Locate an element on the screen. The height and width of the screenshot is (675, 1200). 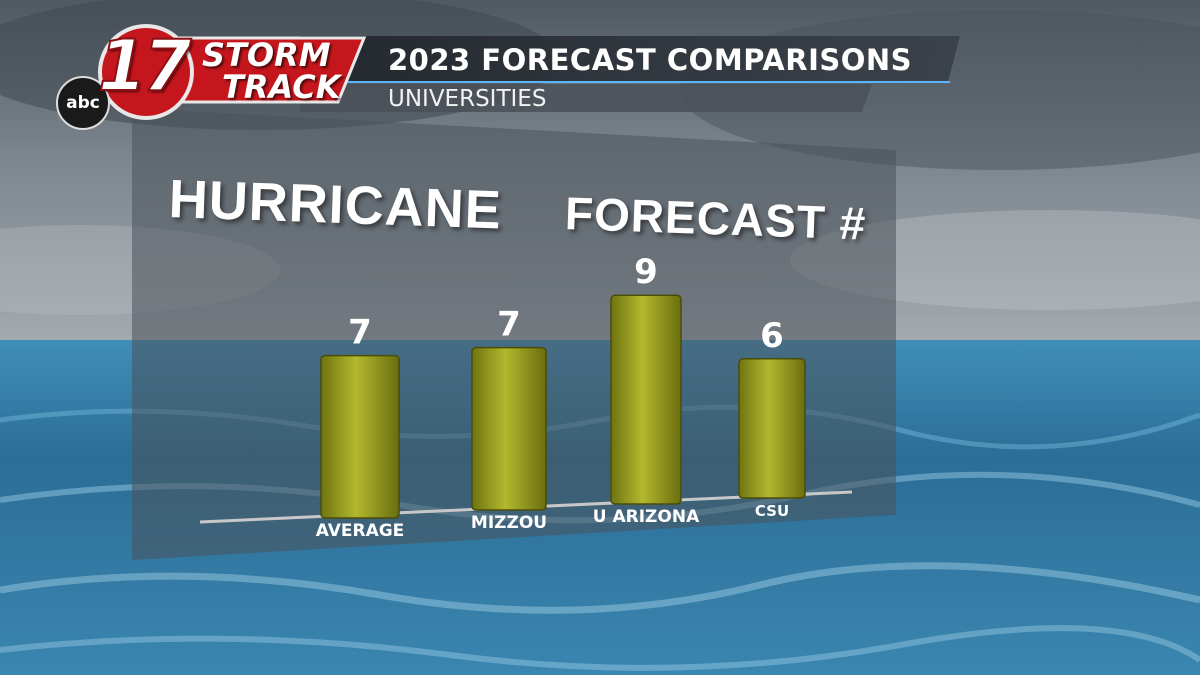
page-title: 2023 FORECAST COMPARISONS is located at coordinates (650, 60).